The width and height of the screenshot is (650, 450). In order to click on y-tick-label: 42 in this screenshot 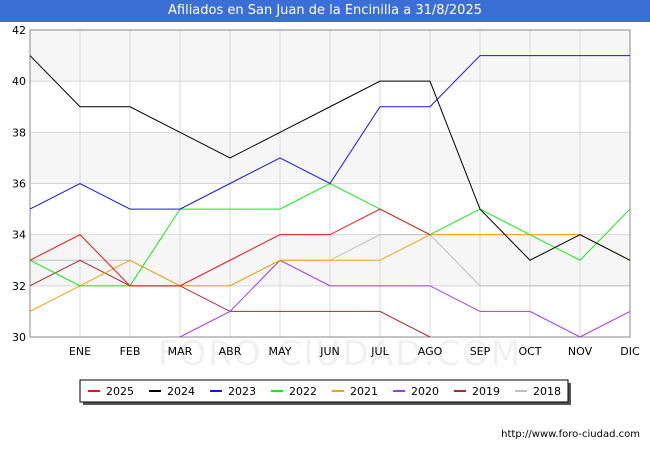, I will do `click(19, 30)`.